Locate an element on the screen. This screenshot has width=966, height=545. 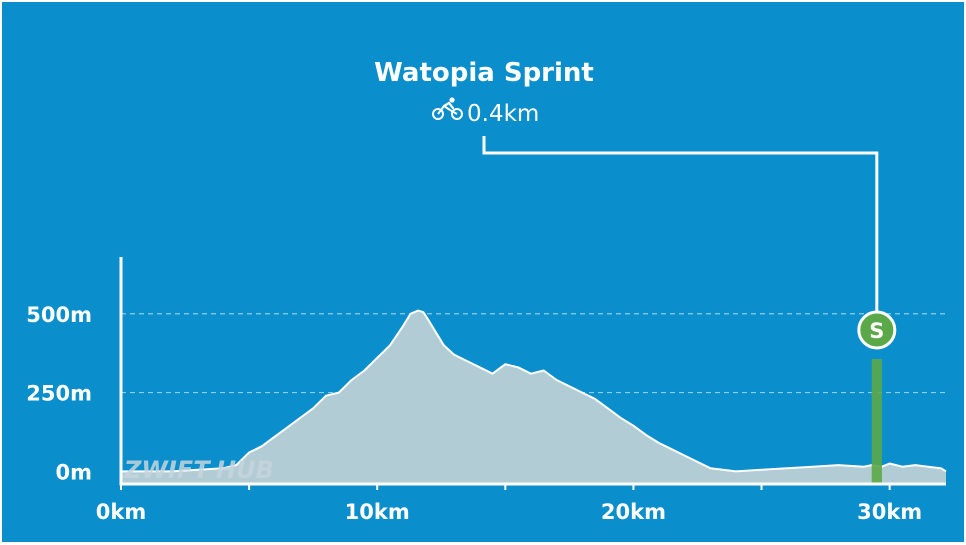
segment-distance: 0.4km is located at coordinates (503, 114).